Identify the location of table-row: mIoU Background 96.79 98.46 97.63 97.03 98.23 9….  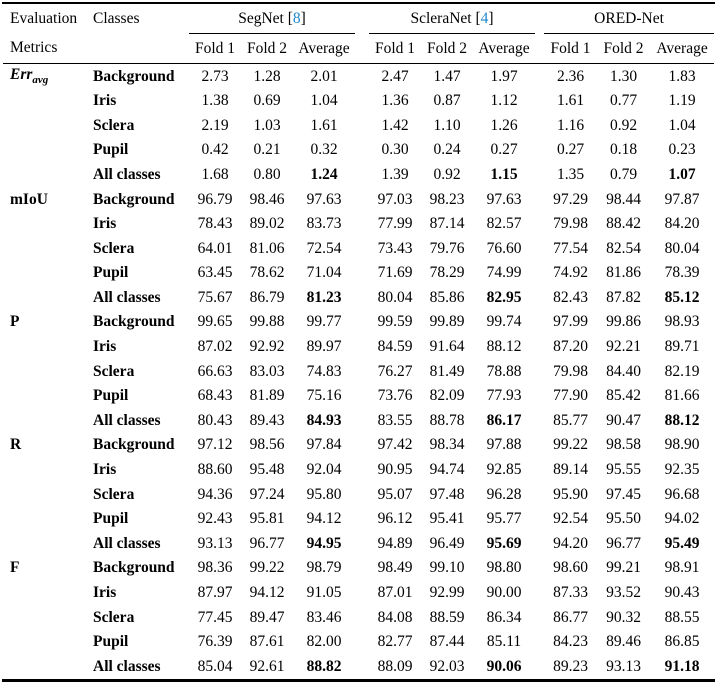
(358, 199).